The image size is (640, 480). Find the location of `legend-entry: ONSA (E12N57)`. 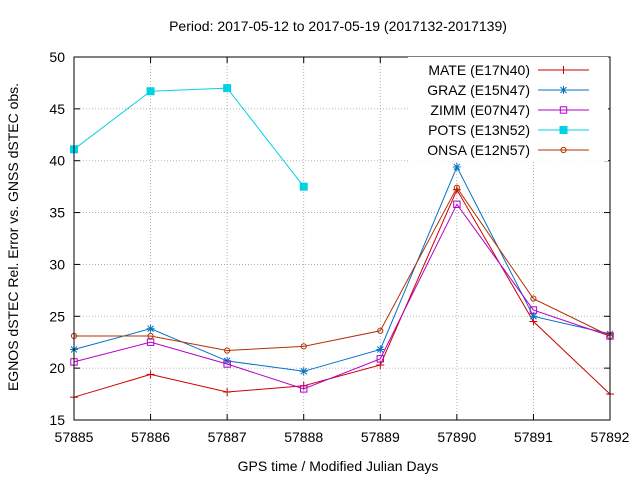

legend-entry: ONSA (E12N57) is located at coordinates (508, 150).